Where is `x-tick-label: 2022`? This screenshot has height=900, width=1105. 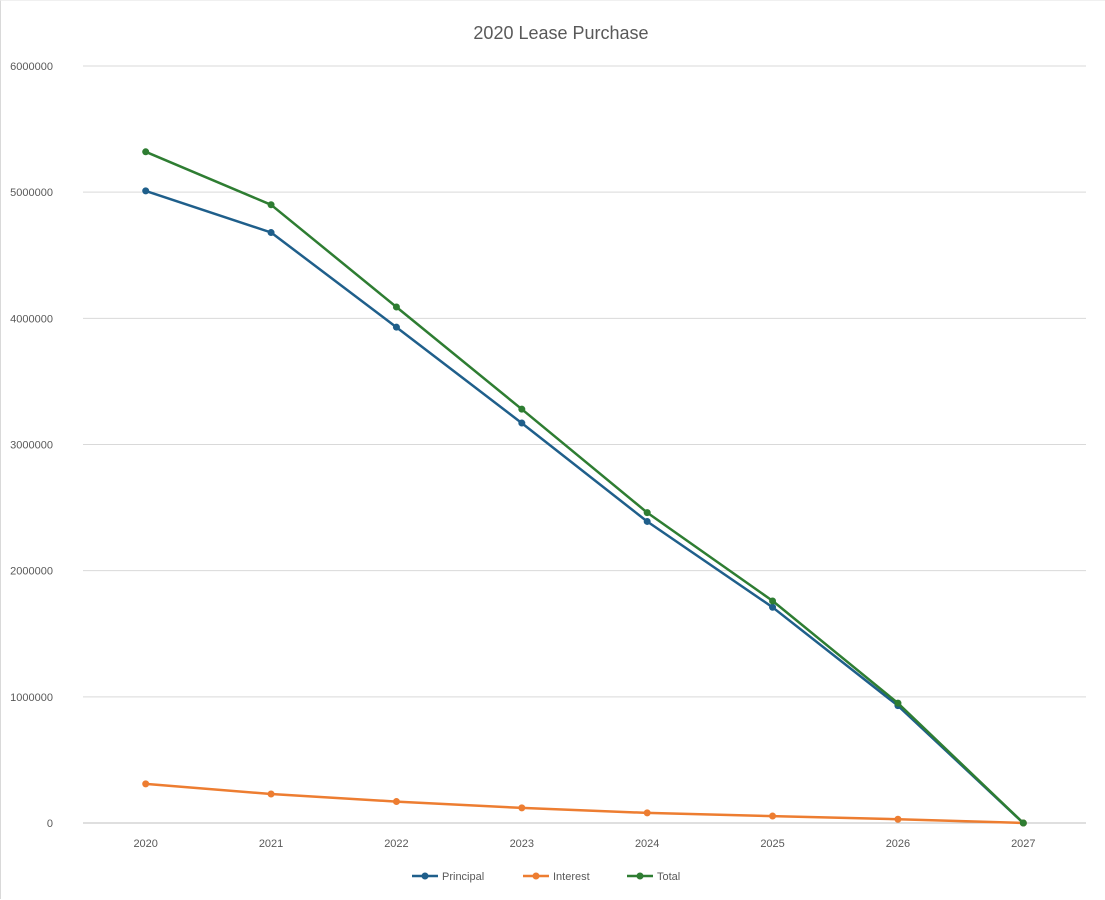
x-tick-label: 2022 is located at coordinates (396, 844).